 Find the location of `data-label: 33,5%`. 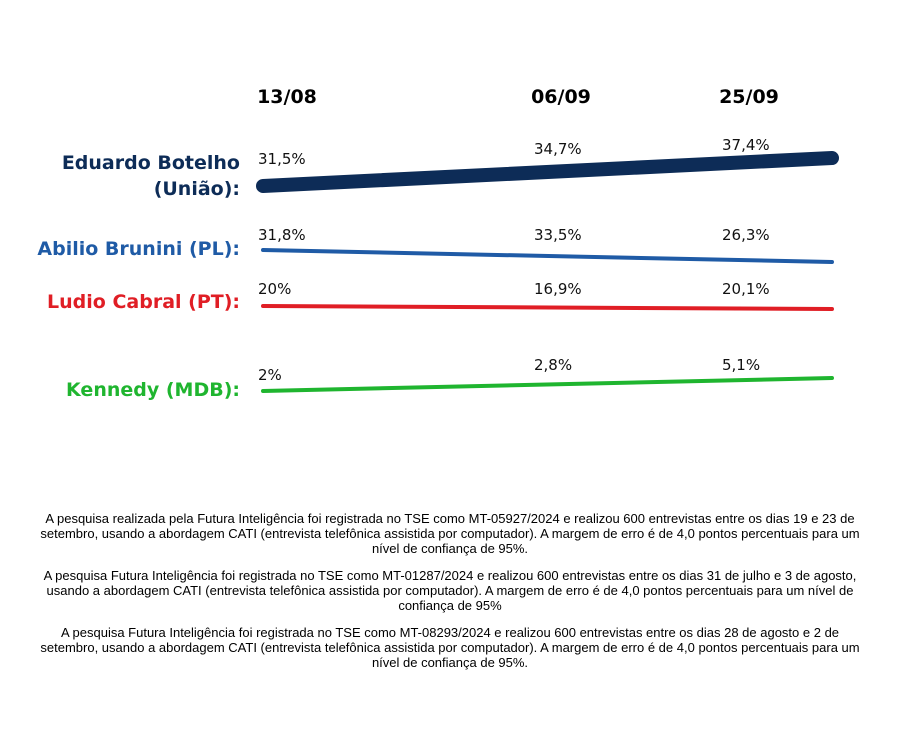

data-label: 33,5% is located at coordinates (558, 235).